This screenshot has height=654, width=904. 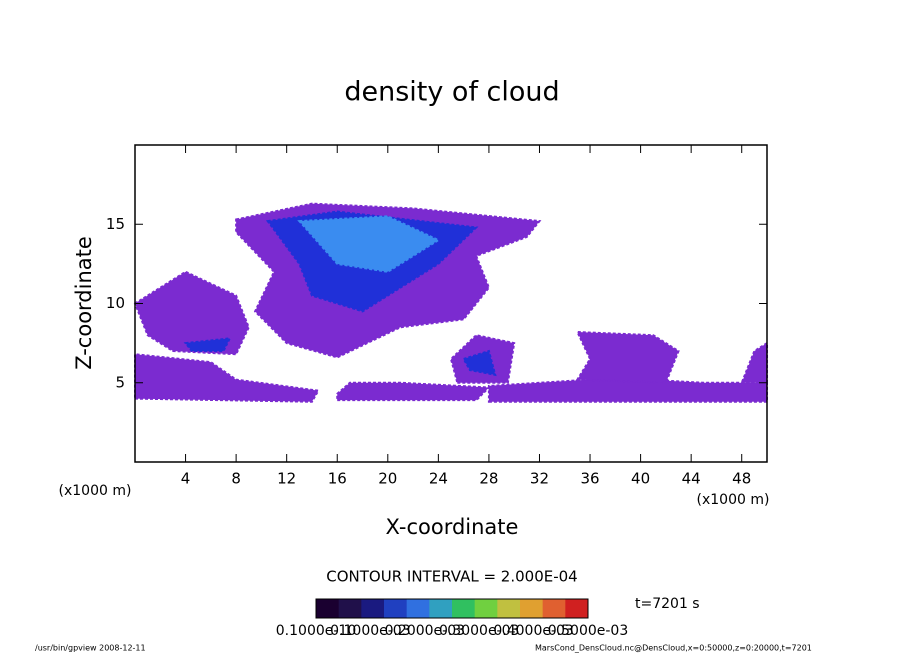 What do you see at coordinates (337, 479) in the screenshot?
I see `x-tick-label: 16` at bounding box center [337, 479].